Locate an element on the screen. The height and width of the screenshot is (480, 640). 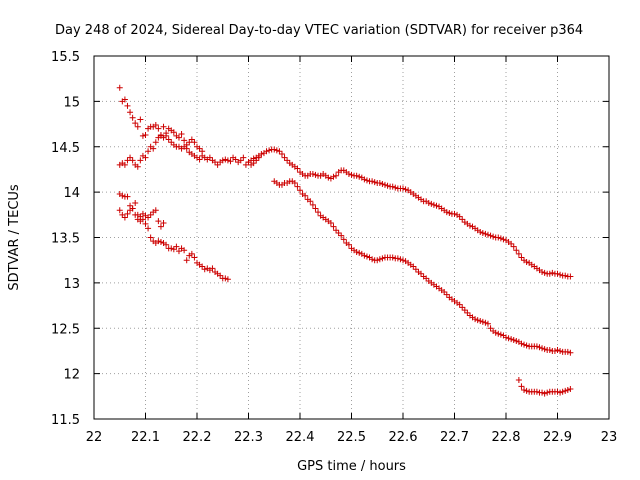
series-sat-G is located at coordinates (544, 386).